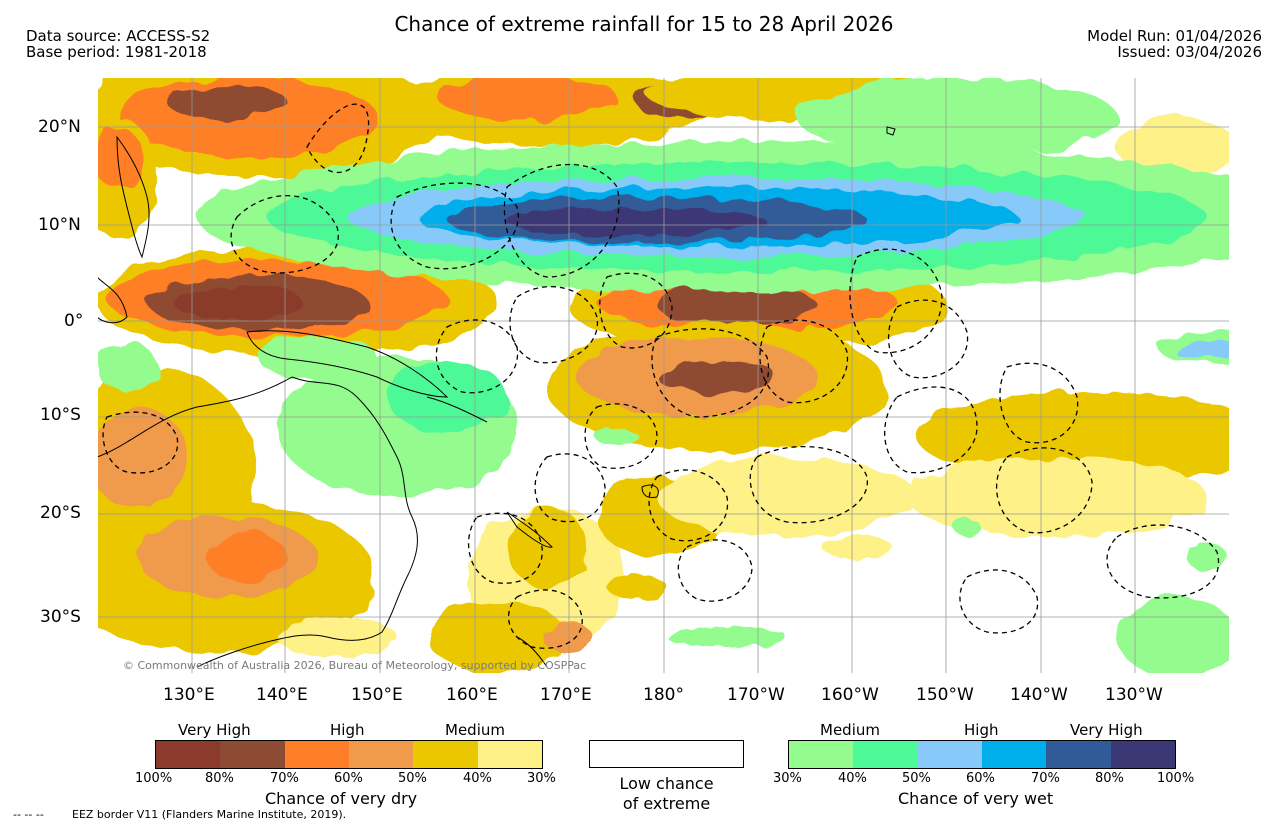  I want to click on wet-tick-100: 100%, so click(1176, 778).